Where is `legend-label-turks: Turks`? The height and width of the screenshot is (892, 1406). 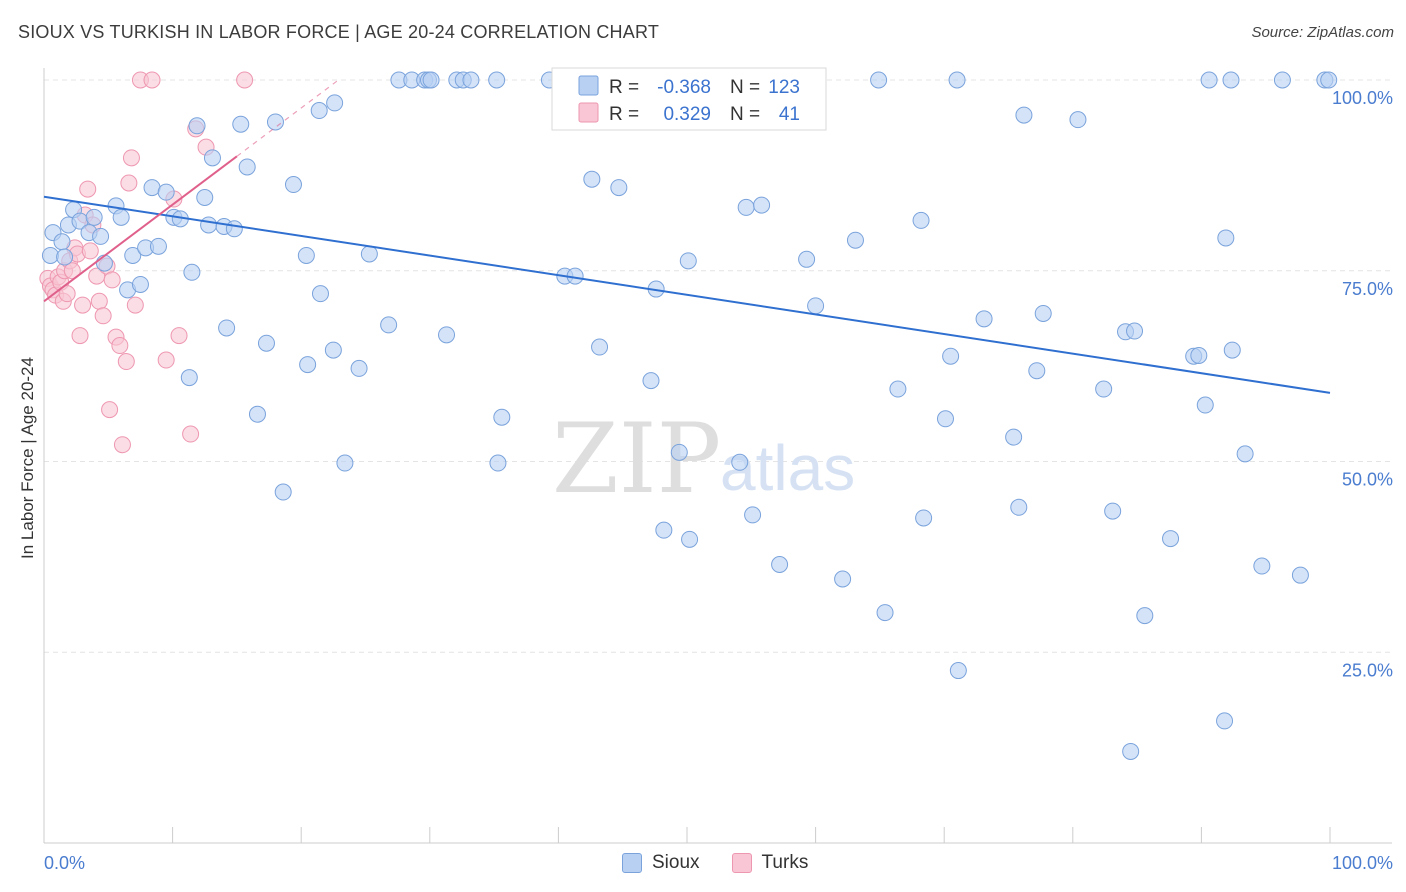 legend-label-turks: Turks is located at coordinates (785, 862).